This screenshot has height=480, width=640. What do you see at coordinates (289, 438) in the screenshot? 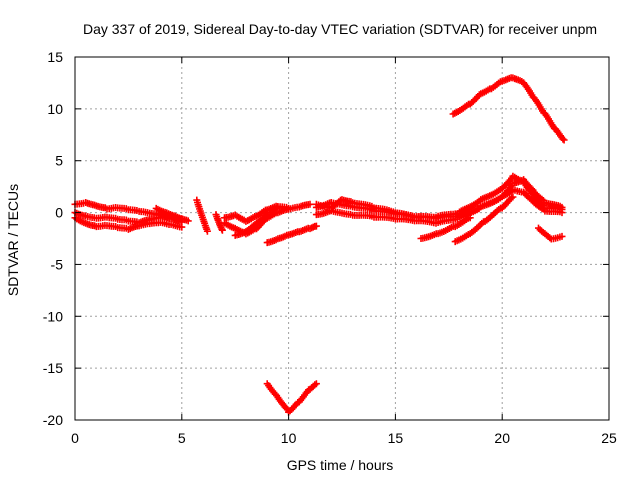
I see `x-tick-label: 10` at bounding box center [289, 438].